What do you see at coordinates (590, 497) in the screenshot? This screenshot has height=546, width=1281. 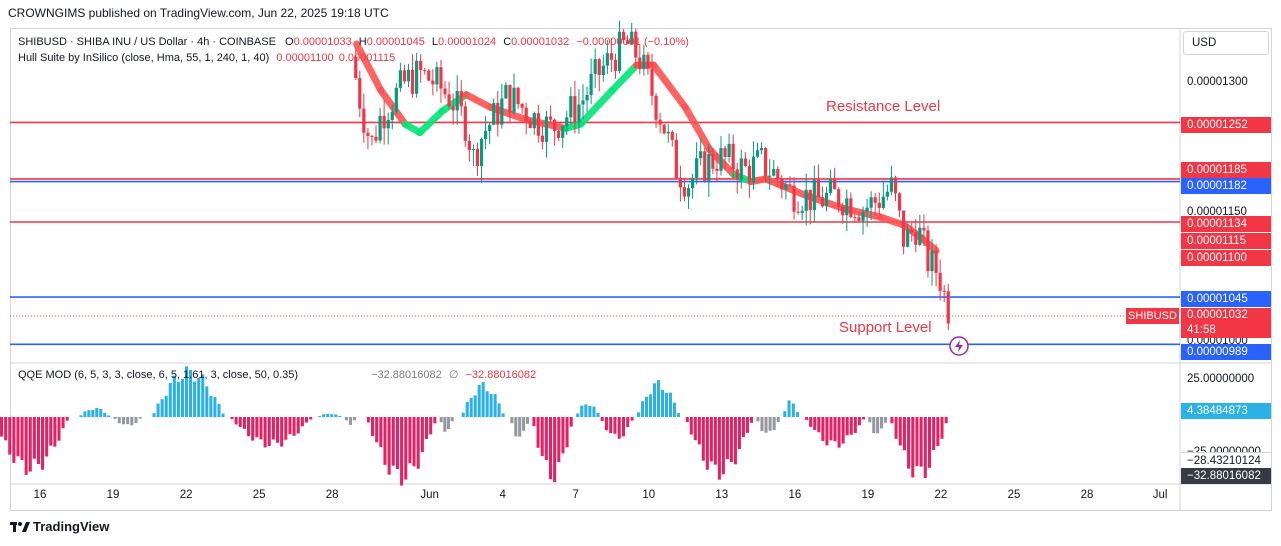 I see `time-axis: 16 19 22 25 28 Jun 4 7 10 13 16 19 22 25 28 Jul` at bounding box center [590, 497].